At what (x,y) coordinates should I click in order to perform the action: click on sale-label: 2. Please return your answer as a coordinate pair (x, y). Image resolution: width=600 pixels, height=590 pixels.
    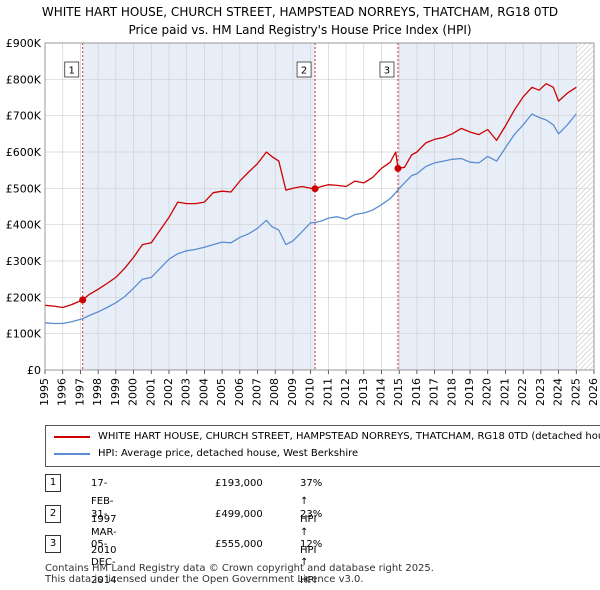
    Looking at the image, I should click on (304, 71).